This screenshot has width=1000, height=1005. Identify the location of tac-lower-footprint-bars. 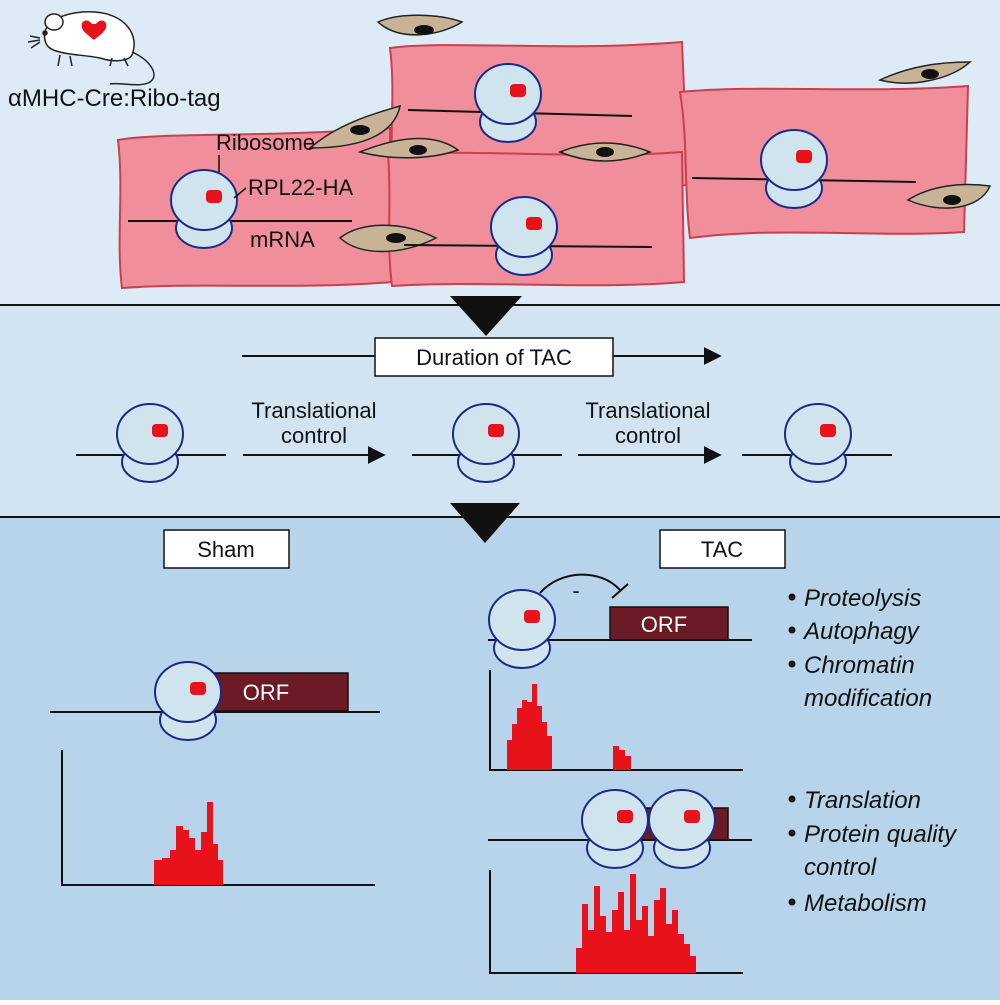
(636, 923).